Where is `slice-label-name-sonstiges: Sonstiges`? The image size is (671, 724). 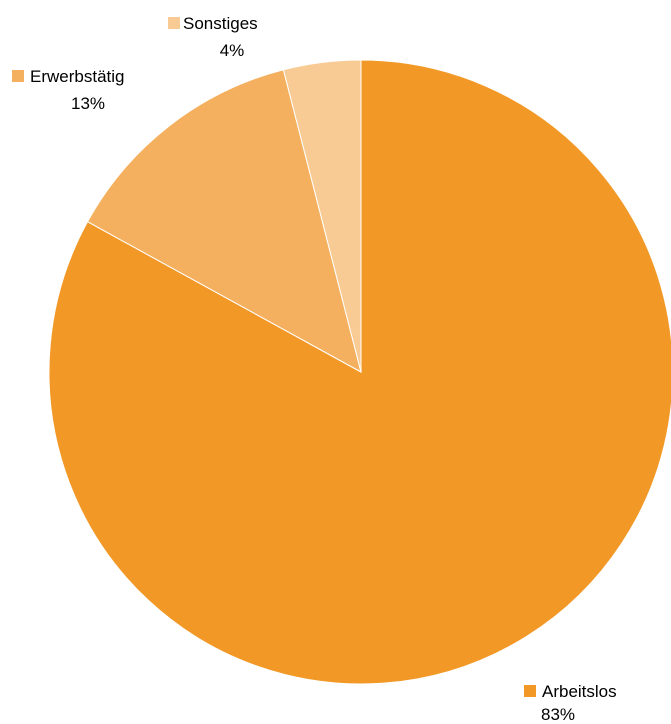
slice-label-name-sonstiges: Sonstiges is located at coordinates (220, 23).